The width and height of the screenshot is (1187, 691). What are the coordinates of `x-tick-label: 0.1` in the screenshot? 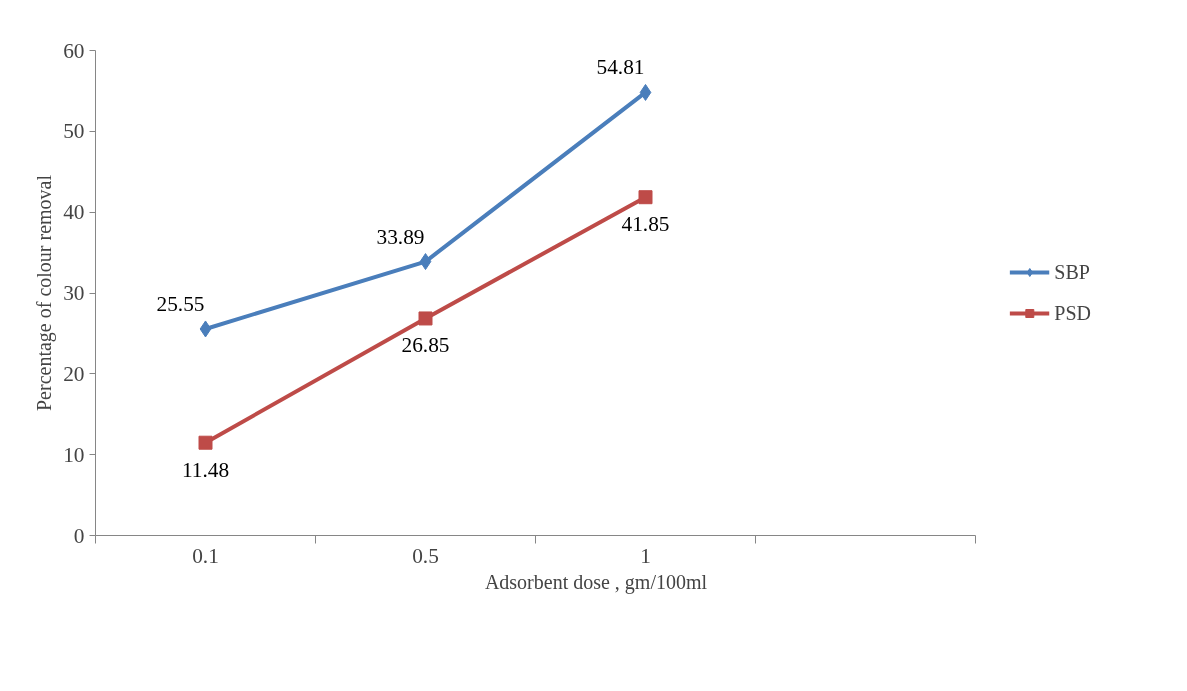 It's located at (205, 555).